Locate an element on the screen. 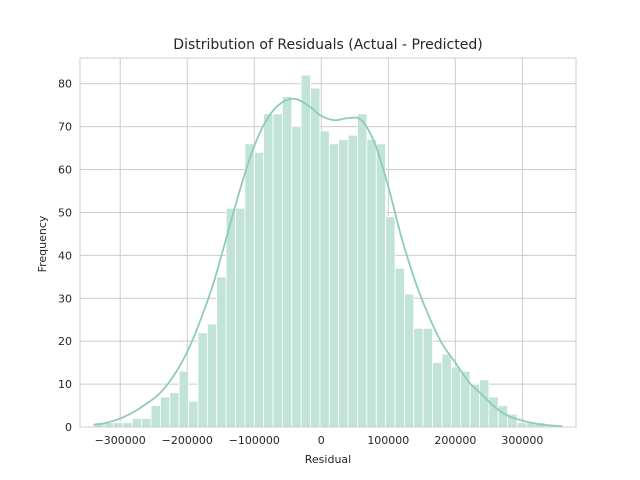 This screenshot has height=480, width=640. x-tick-label: −300000 is located at coordinates (120, 440).